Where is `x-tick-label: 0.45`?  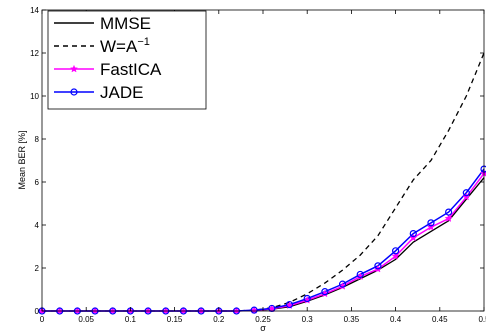
x-tick-label: 0.45 is located at coordinates (440, 319).